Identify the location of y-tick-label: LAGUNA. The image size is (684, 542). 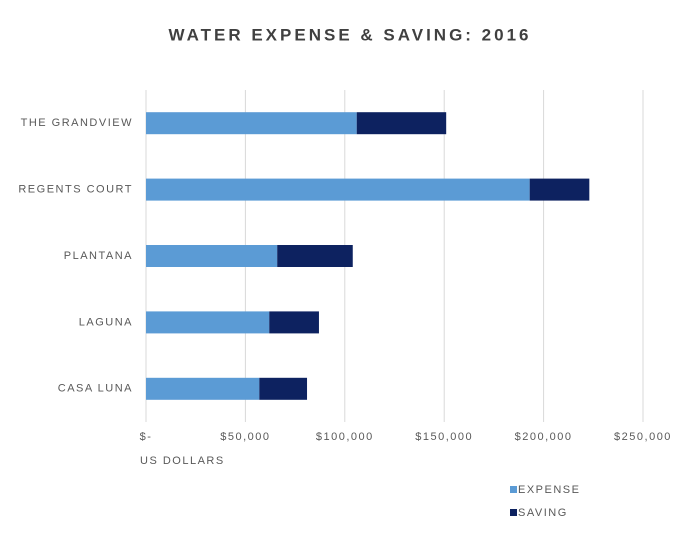
(106, 322).